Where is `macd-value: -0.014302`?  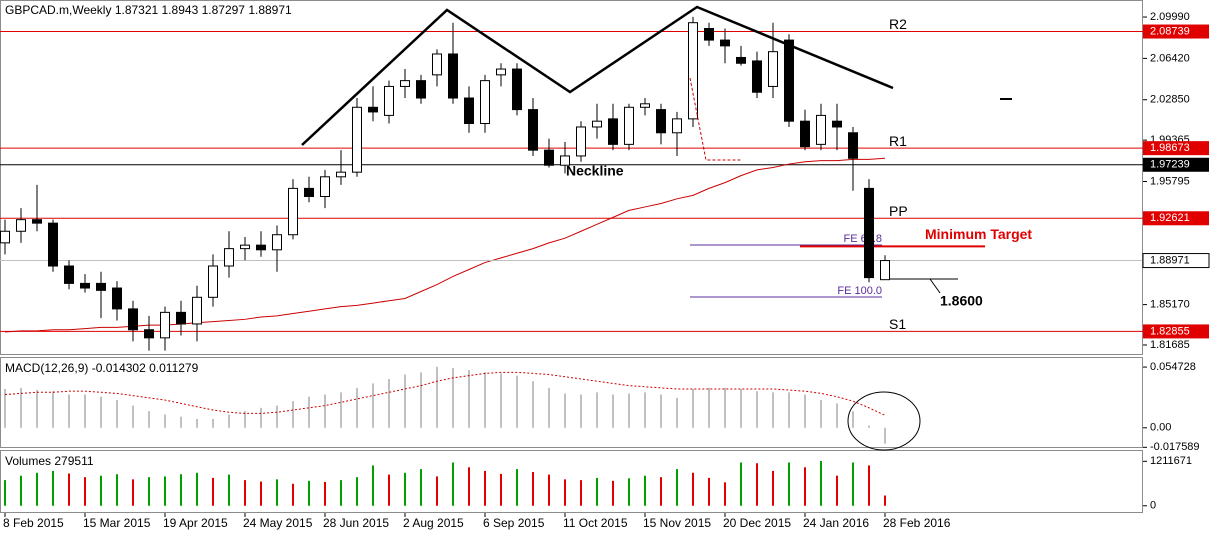 macd-value: -0.014302 is located at coordinates (119, 368).